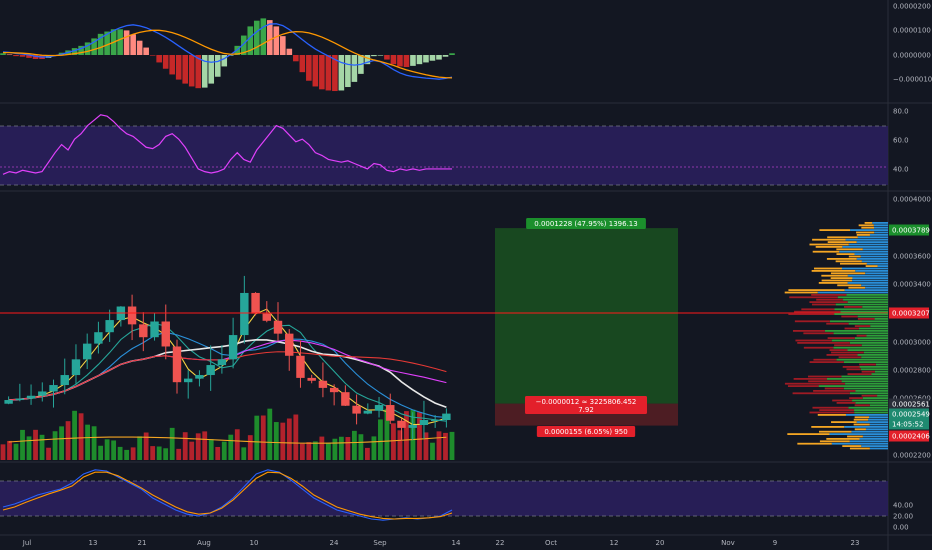 Image resolution: width=932 pixels, height=550 pixels. Describe the element at coordinates (909, 313) in the screenshot. I see `price-tag-line-bg` at that location.